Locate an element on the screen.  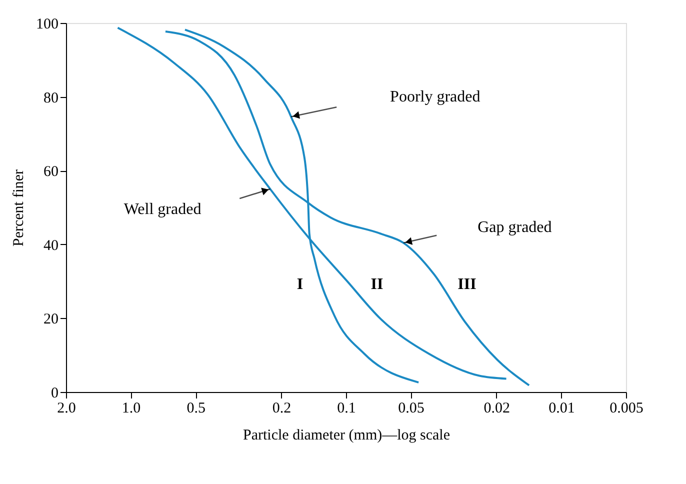
x-tick-label: 0.01 is located at coordinates (561, 408).